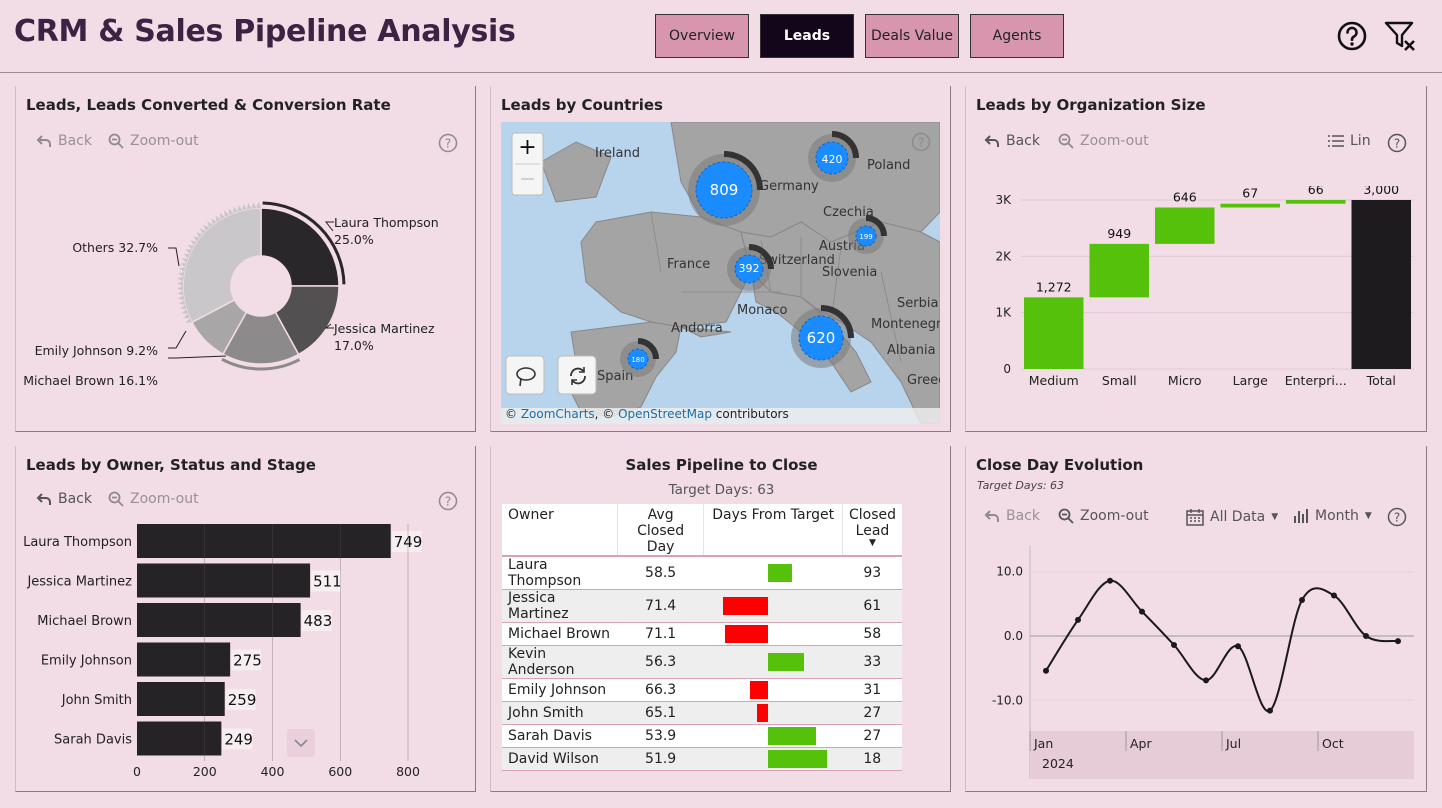  What do you see at coordinates (301, 743) in the screenshot?
I see `scroll-down-button` at bounding box center [301, 743].